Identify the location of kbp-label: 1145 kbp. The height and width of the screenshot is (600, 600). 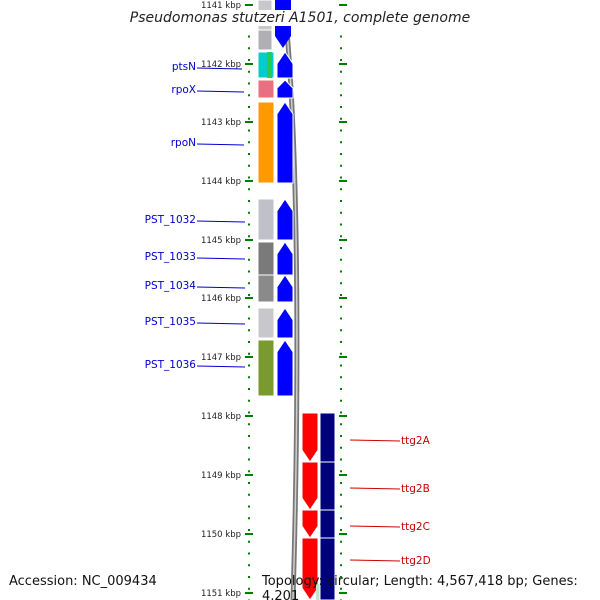
(221, 241).